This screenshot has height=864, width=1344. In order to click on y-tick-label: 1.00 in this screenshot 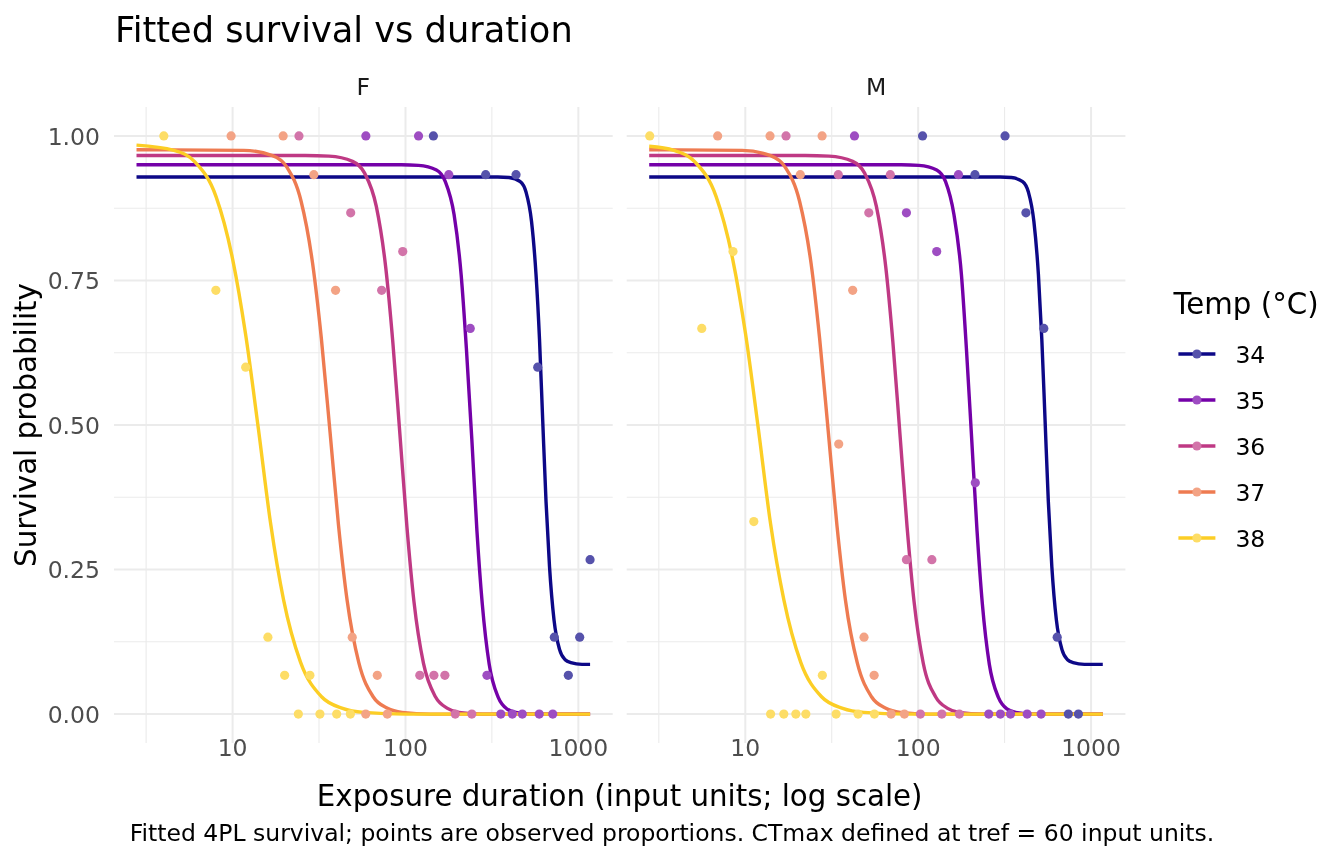, I will do `click(73, 136)`.